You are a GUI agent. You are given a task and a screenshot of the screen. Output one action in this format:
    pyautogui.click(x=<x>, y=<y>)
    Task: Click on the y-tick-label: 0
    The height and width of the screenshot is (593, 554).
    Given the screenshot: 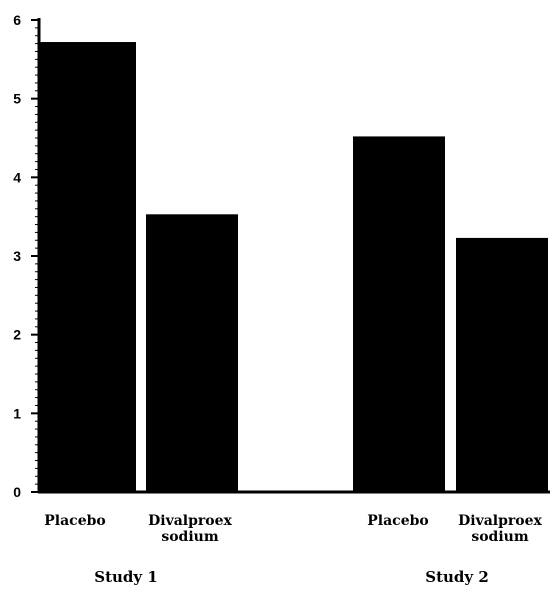 What is the action you would take?
    pyautogui.click(x=17, y=492)
    